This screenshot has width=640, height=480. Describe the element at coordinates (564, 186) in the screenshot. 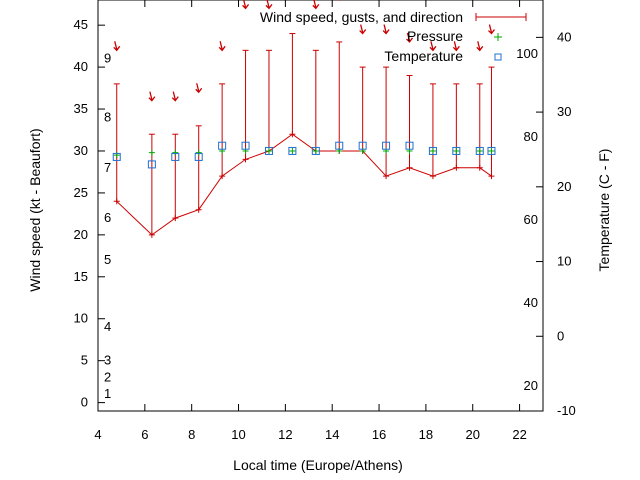

I see `y2-tick-label: 20` at that location.